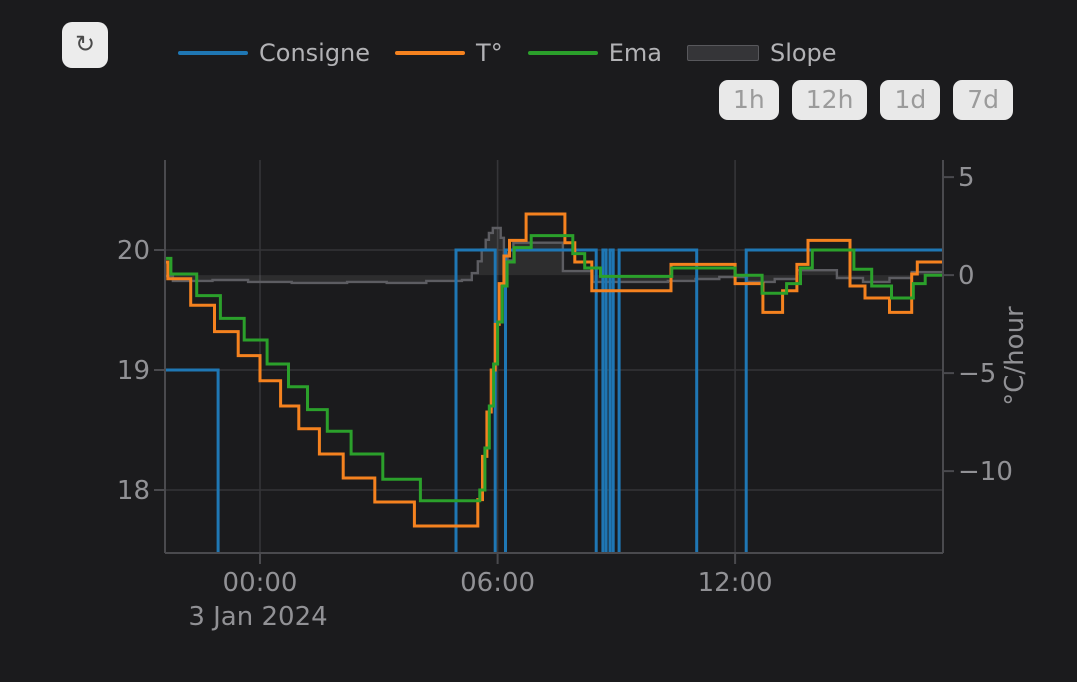 The image size is (1077, 682). What do you see at coordinates (749, 100) in the screenshot?
I see `range-1h-button: 1h` at bounding box center [749, 100].